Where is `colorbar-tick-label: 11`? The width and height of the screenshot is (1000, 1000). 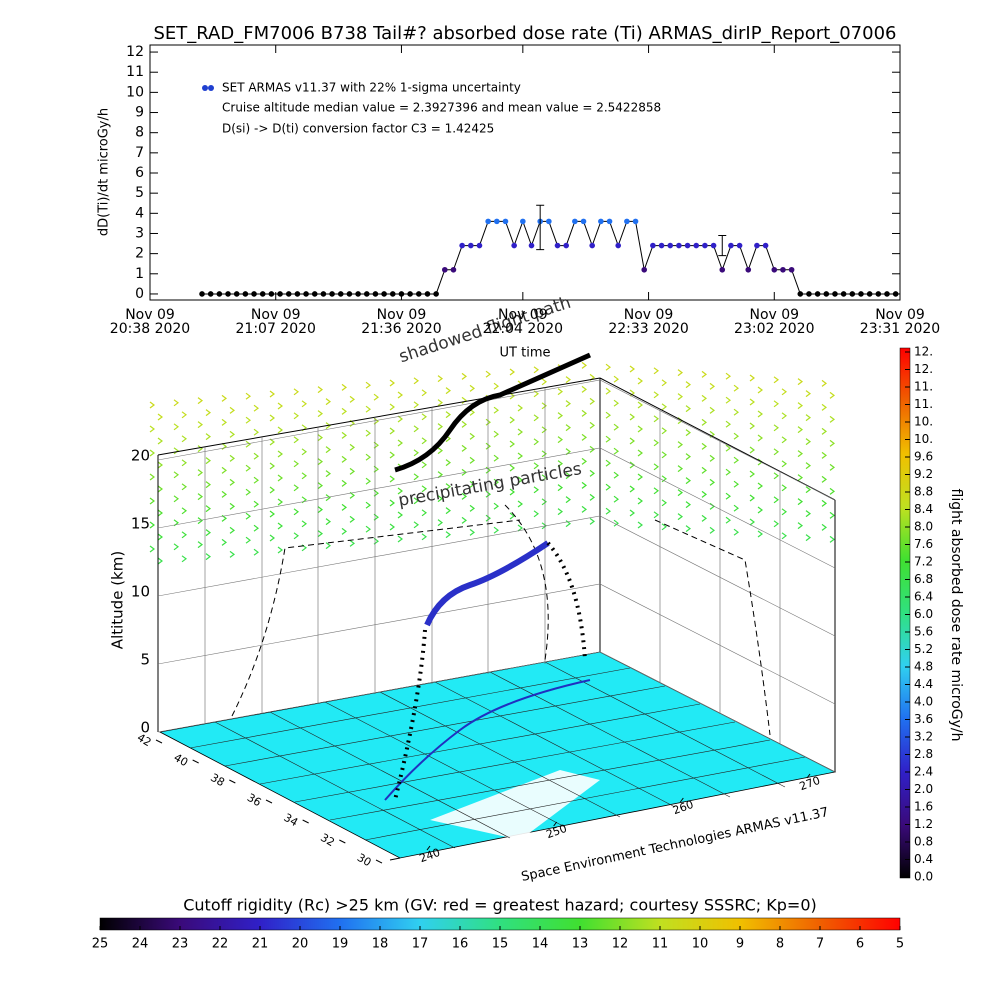
colorbar-tick-label: 11 is located at coordinates (660, 944).